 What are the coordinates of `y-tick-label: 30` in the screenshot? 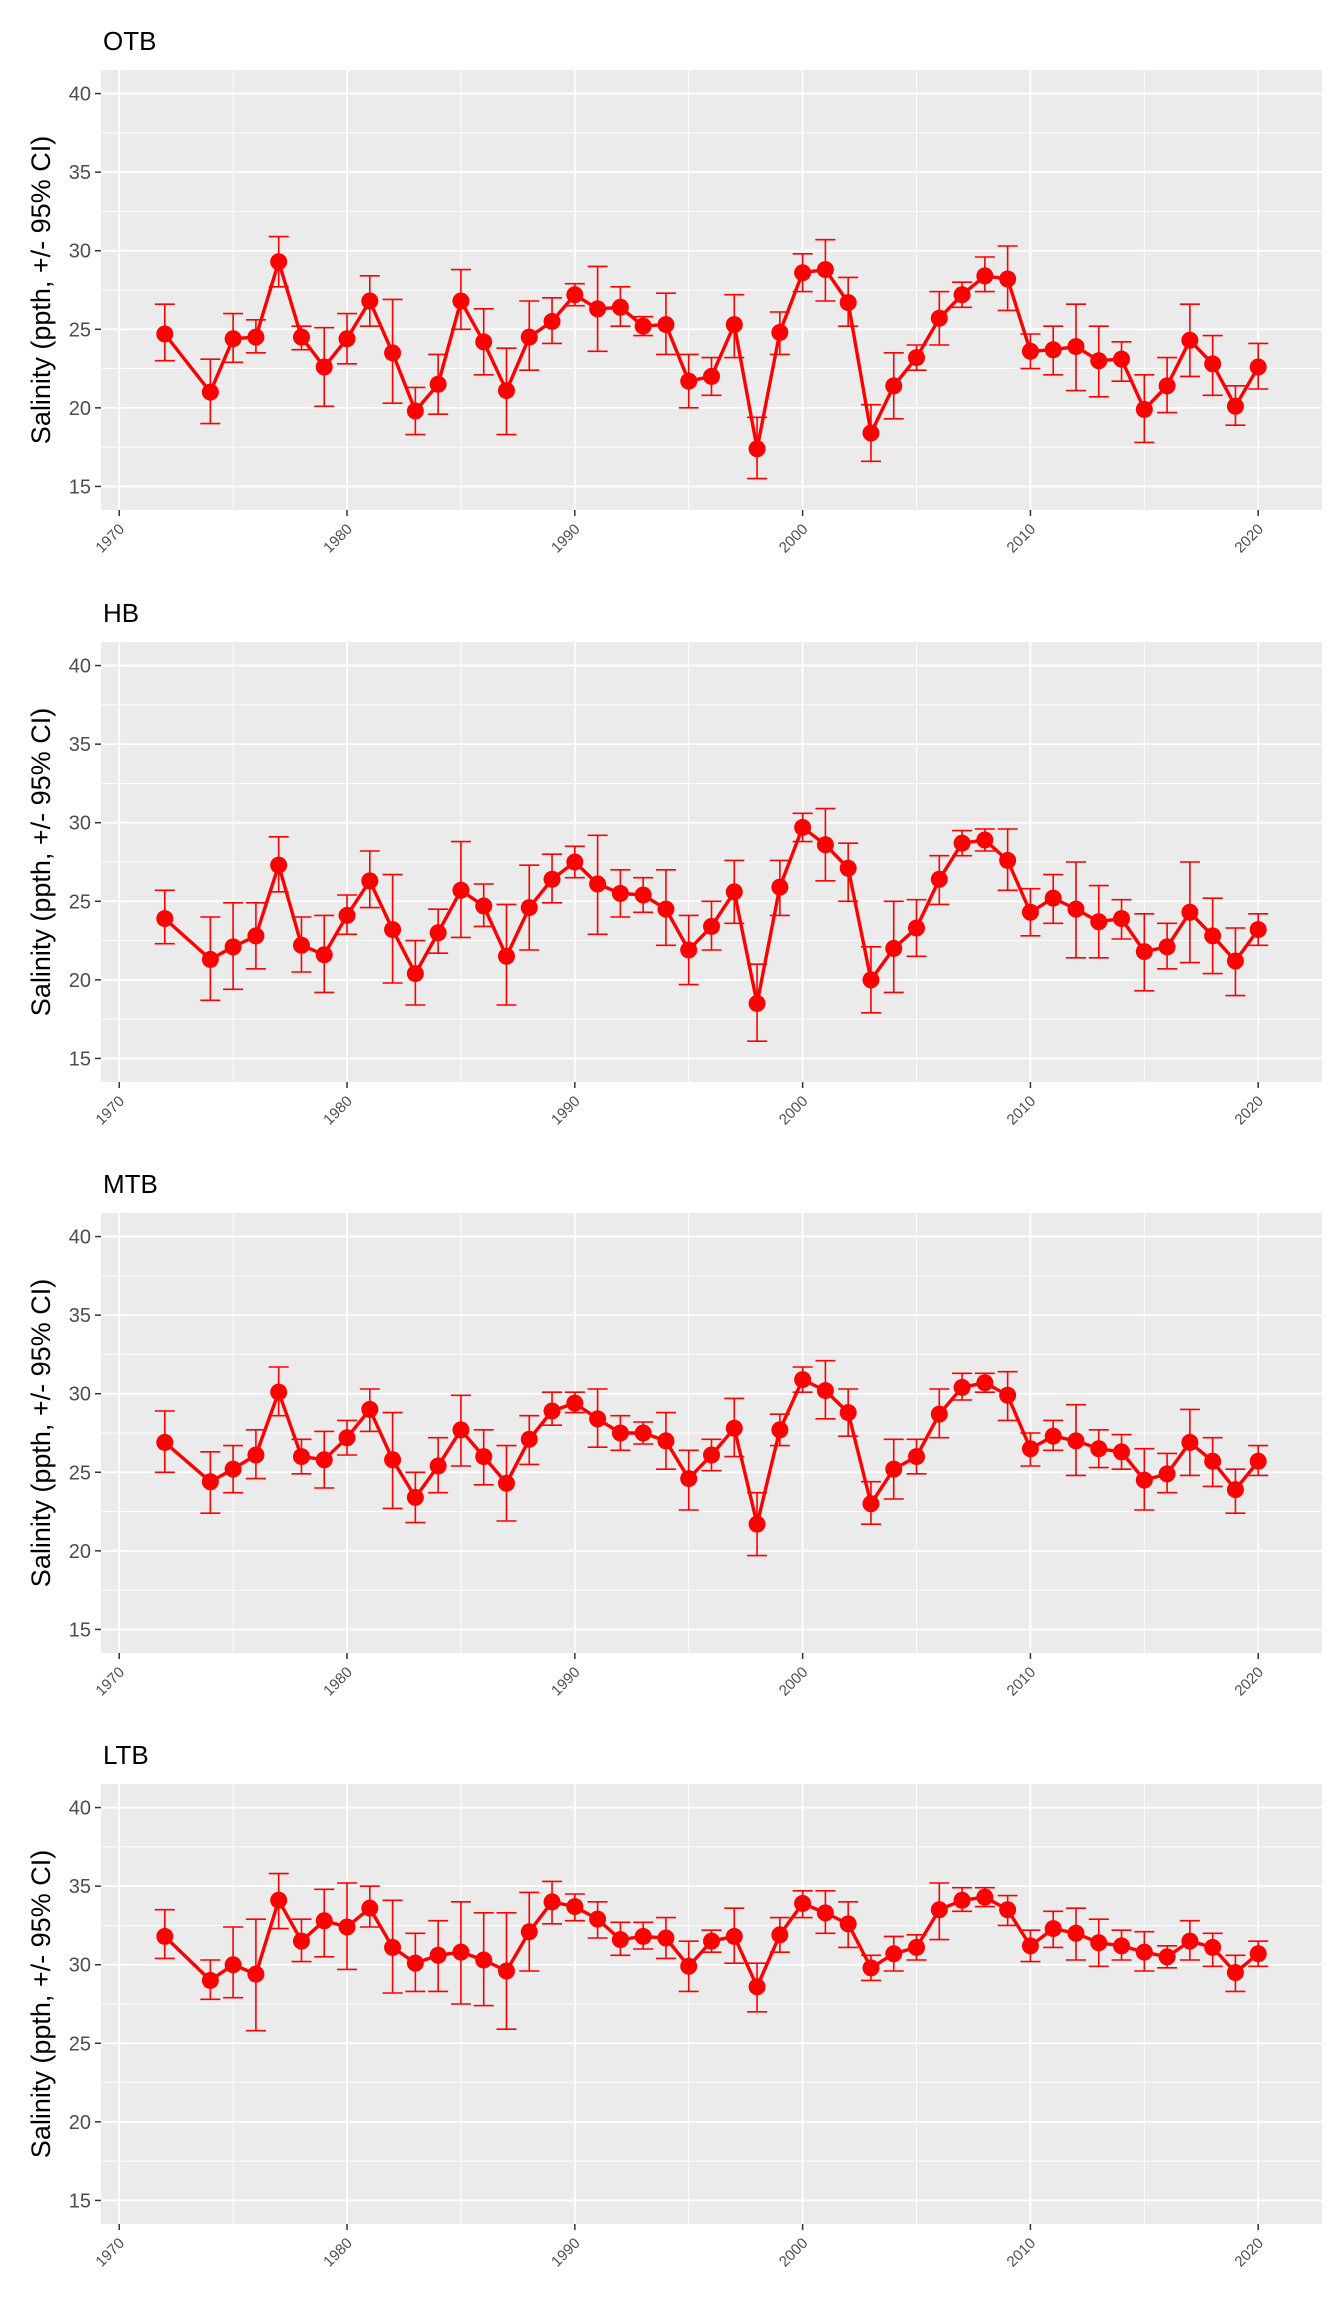 It's located at (80, 824).